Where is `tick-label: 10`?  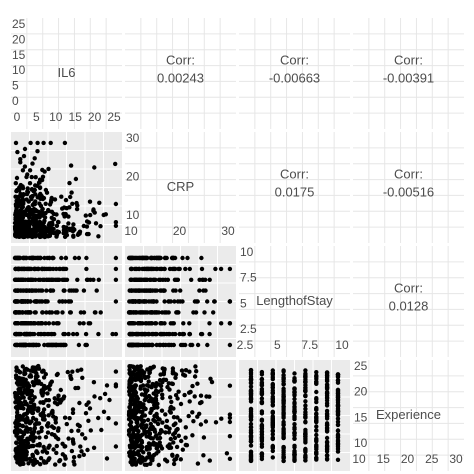
tick-label: 10 is located at coordinates (19, 70).